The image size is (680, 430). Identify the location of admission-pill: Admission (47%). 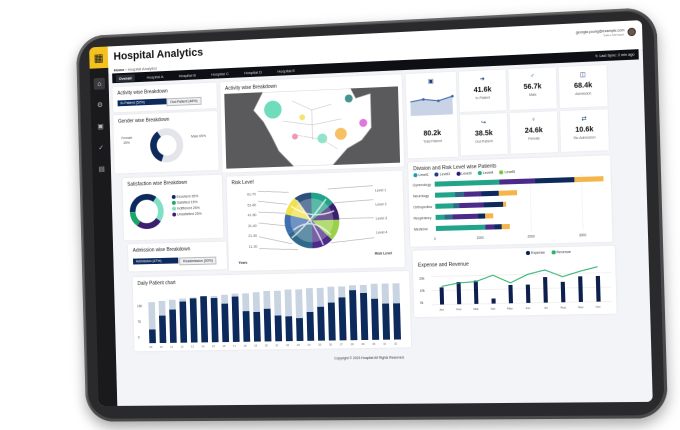
(156, 261).